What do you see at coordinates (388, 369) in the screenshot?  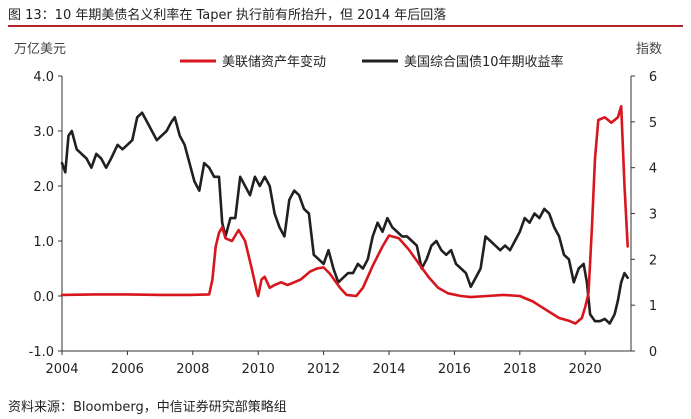 I see `x-tick-label: 2014` at bounding box center [388, 369].